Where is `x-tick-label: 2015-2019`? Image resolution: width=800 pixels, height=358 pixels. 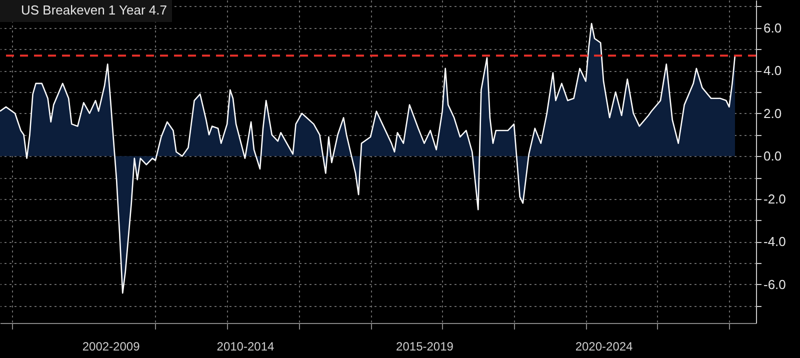
x-tick-label: 2015-2019 is located at coordinates (425, 347).